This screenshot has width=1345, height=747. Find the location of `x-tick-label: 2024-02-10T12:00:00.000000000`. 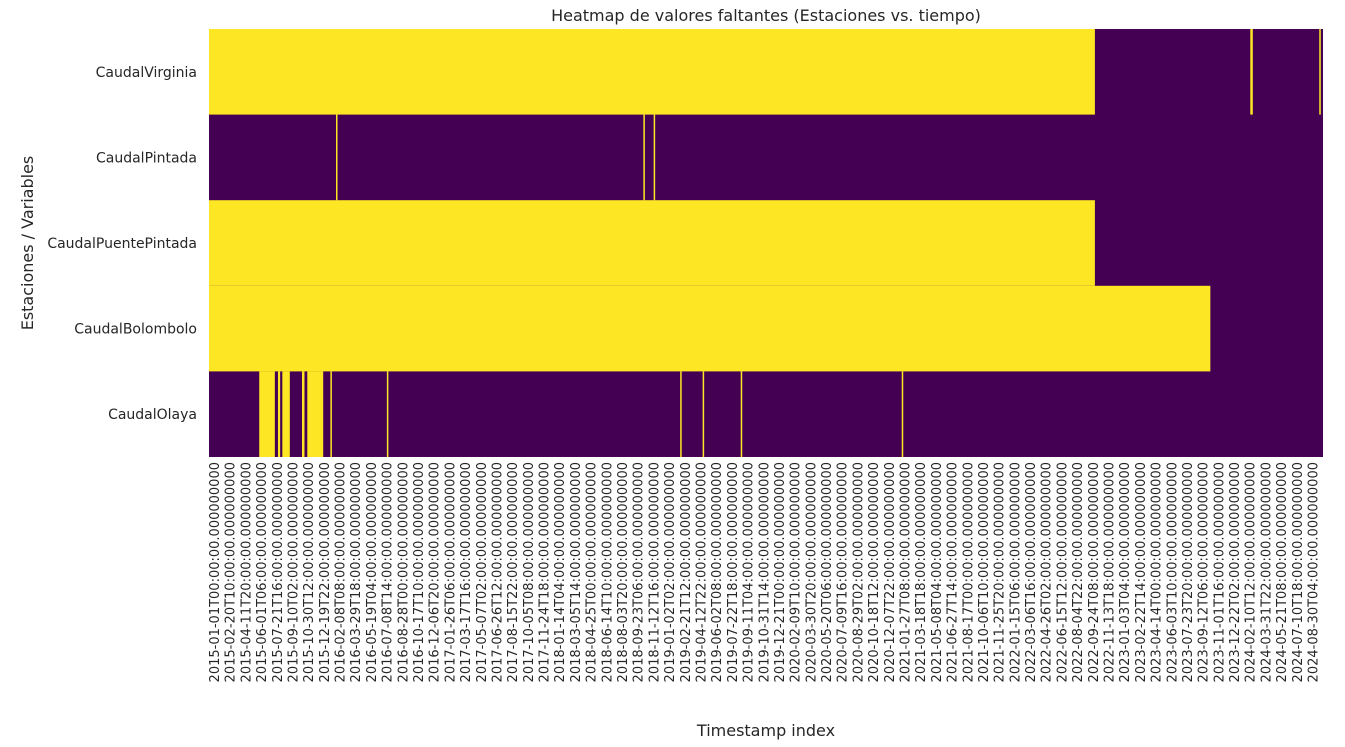

x-tick-label: 2024-02-10T12:00:00.000000000 is located at coordinates (1251, 572).